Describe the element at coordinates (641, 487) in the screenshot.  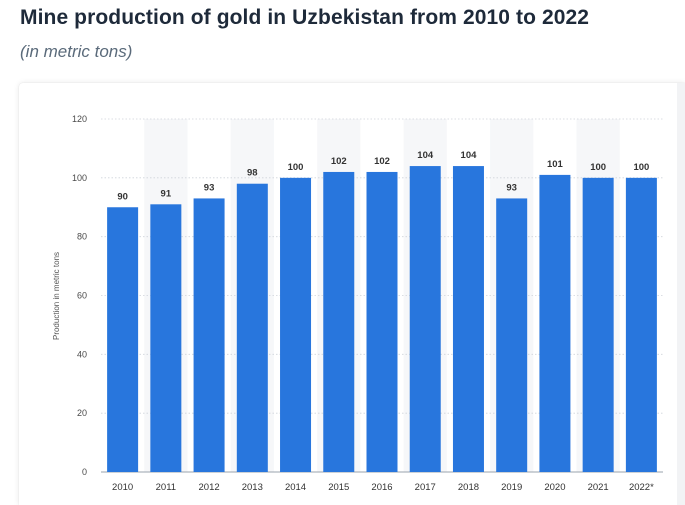
I see `x-tick-label: 2022*` at that location.